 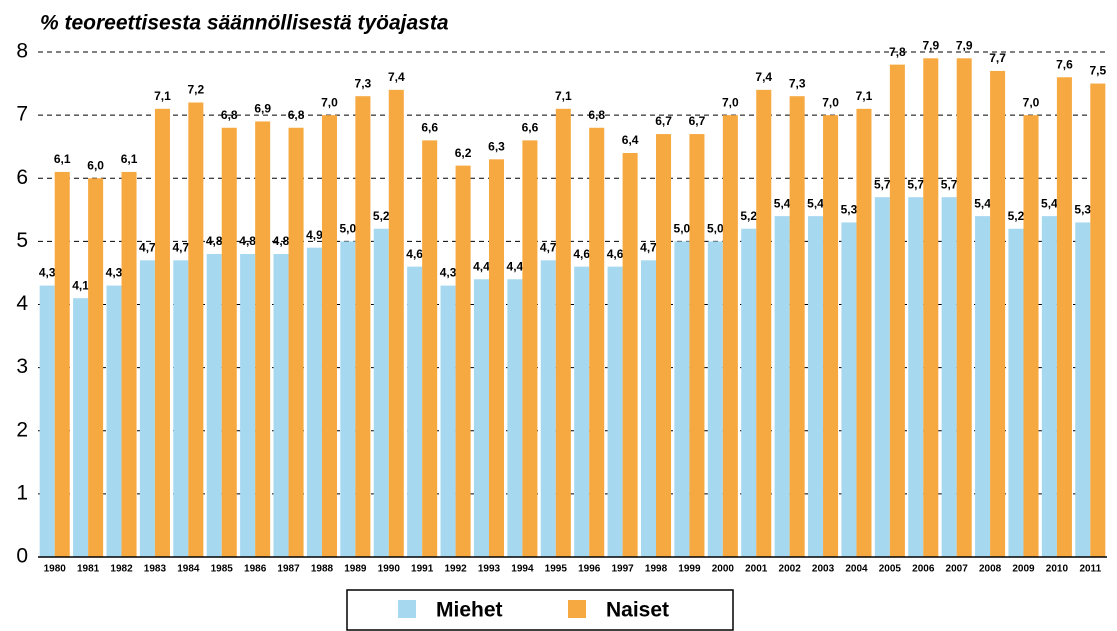 I want to click on x-tick-label: 2004, so click(x=856, y=569).